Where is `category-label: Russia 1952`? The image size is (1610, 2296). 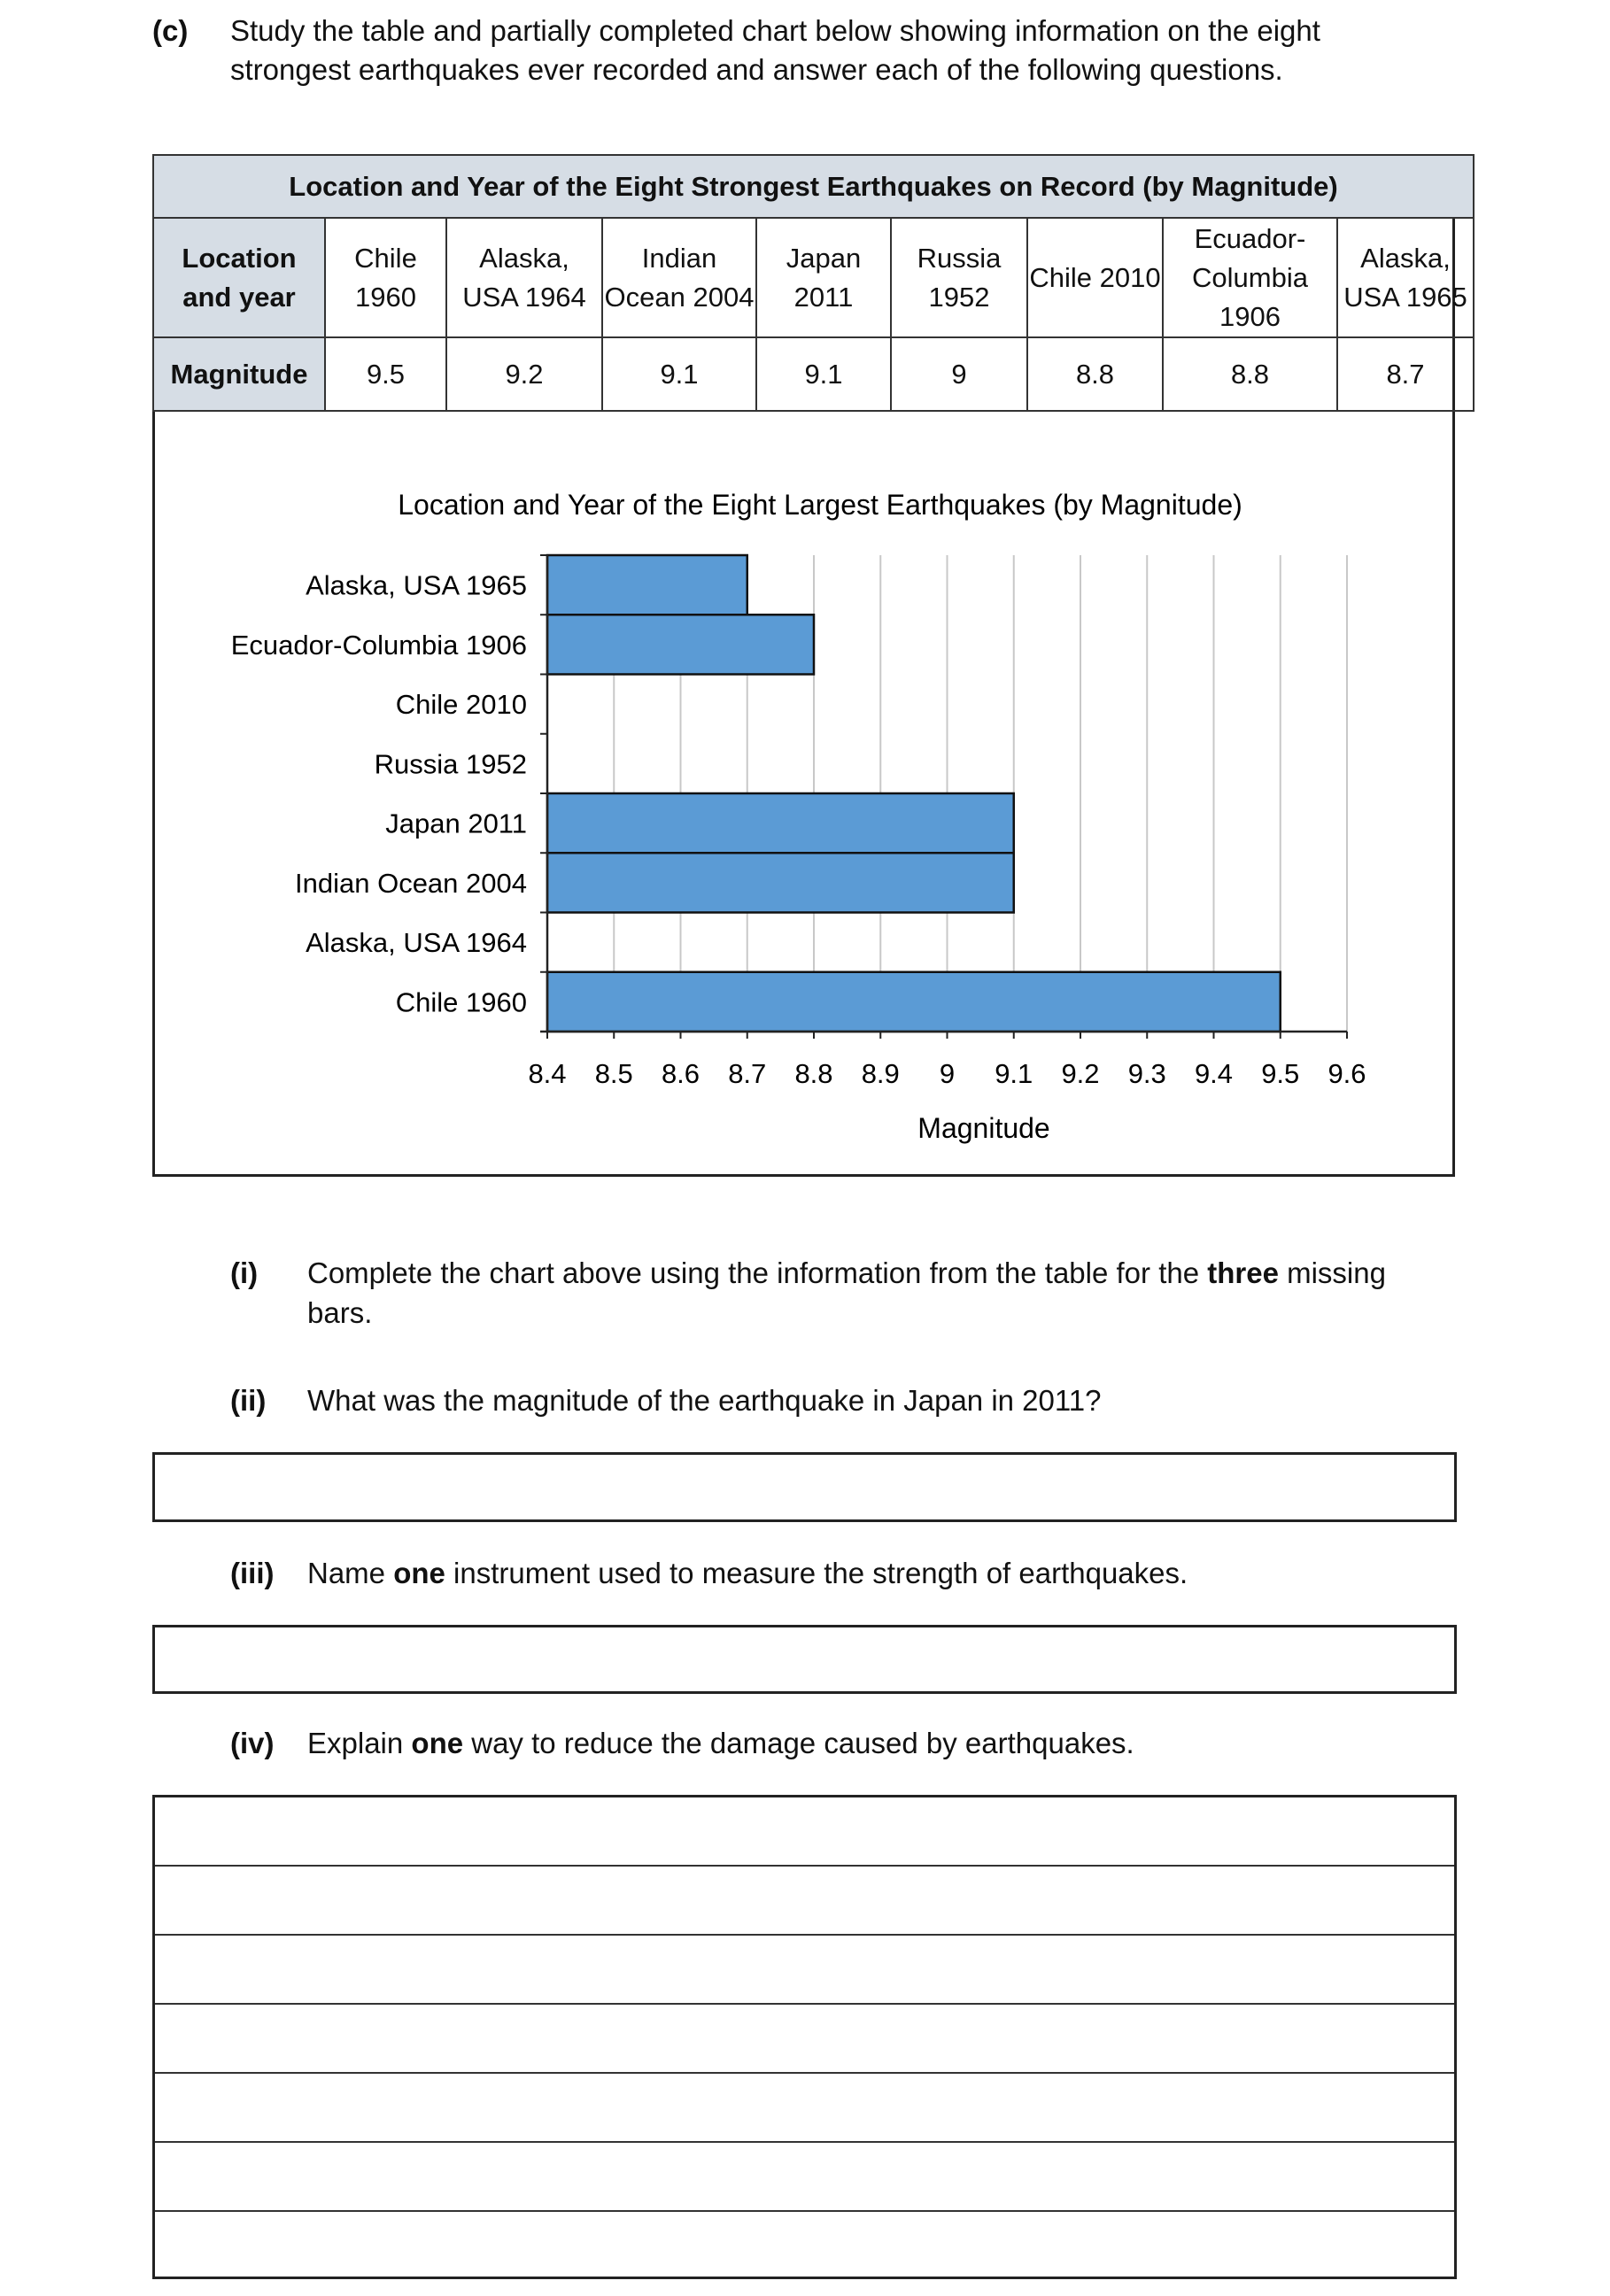 category-label: Russia 1952 is located at coordinates (451, 763).